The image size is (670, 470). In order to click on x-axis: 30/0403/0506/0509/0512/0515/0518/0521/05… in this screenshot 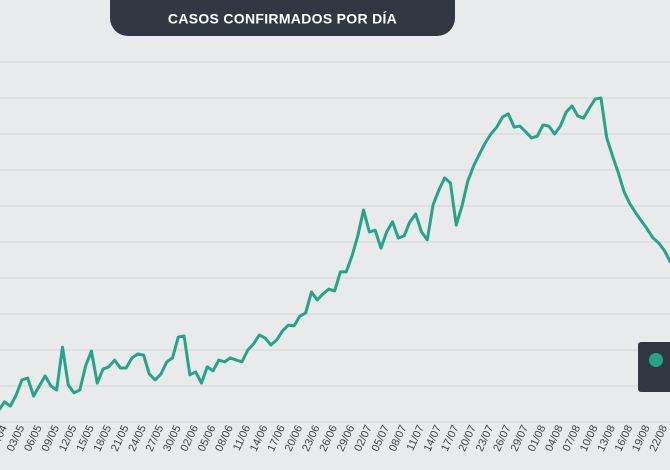, I will do `click(335, 438)`.